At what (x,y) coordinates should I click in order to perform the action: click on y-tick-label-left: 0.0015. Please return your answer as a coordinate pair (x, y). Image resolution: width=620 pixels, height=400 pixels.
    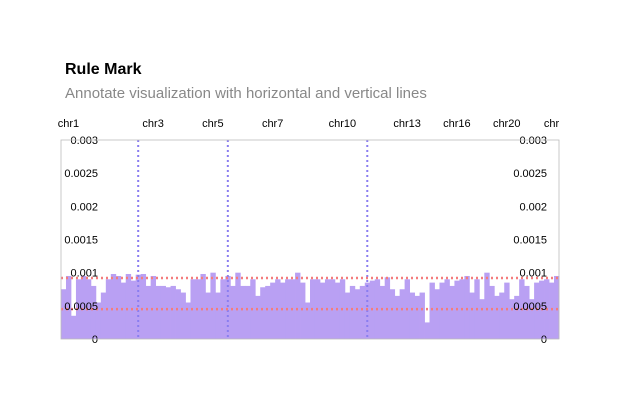
    Looking at the image, I should click on (81, 241).